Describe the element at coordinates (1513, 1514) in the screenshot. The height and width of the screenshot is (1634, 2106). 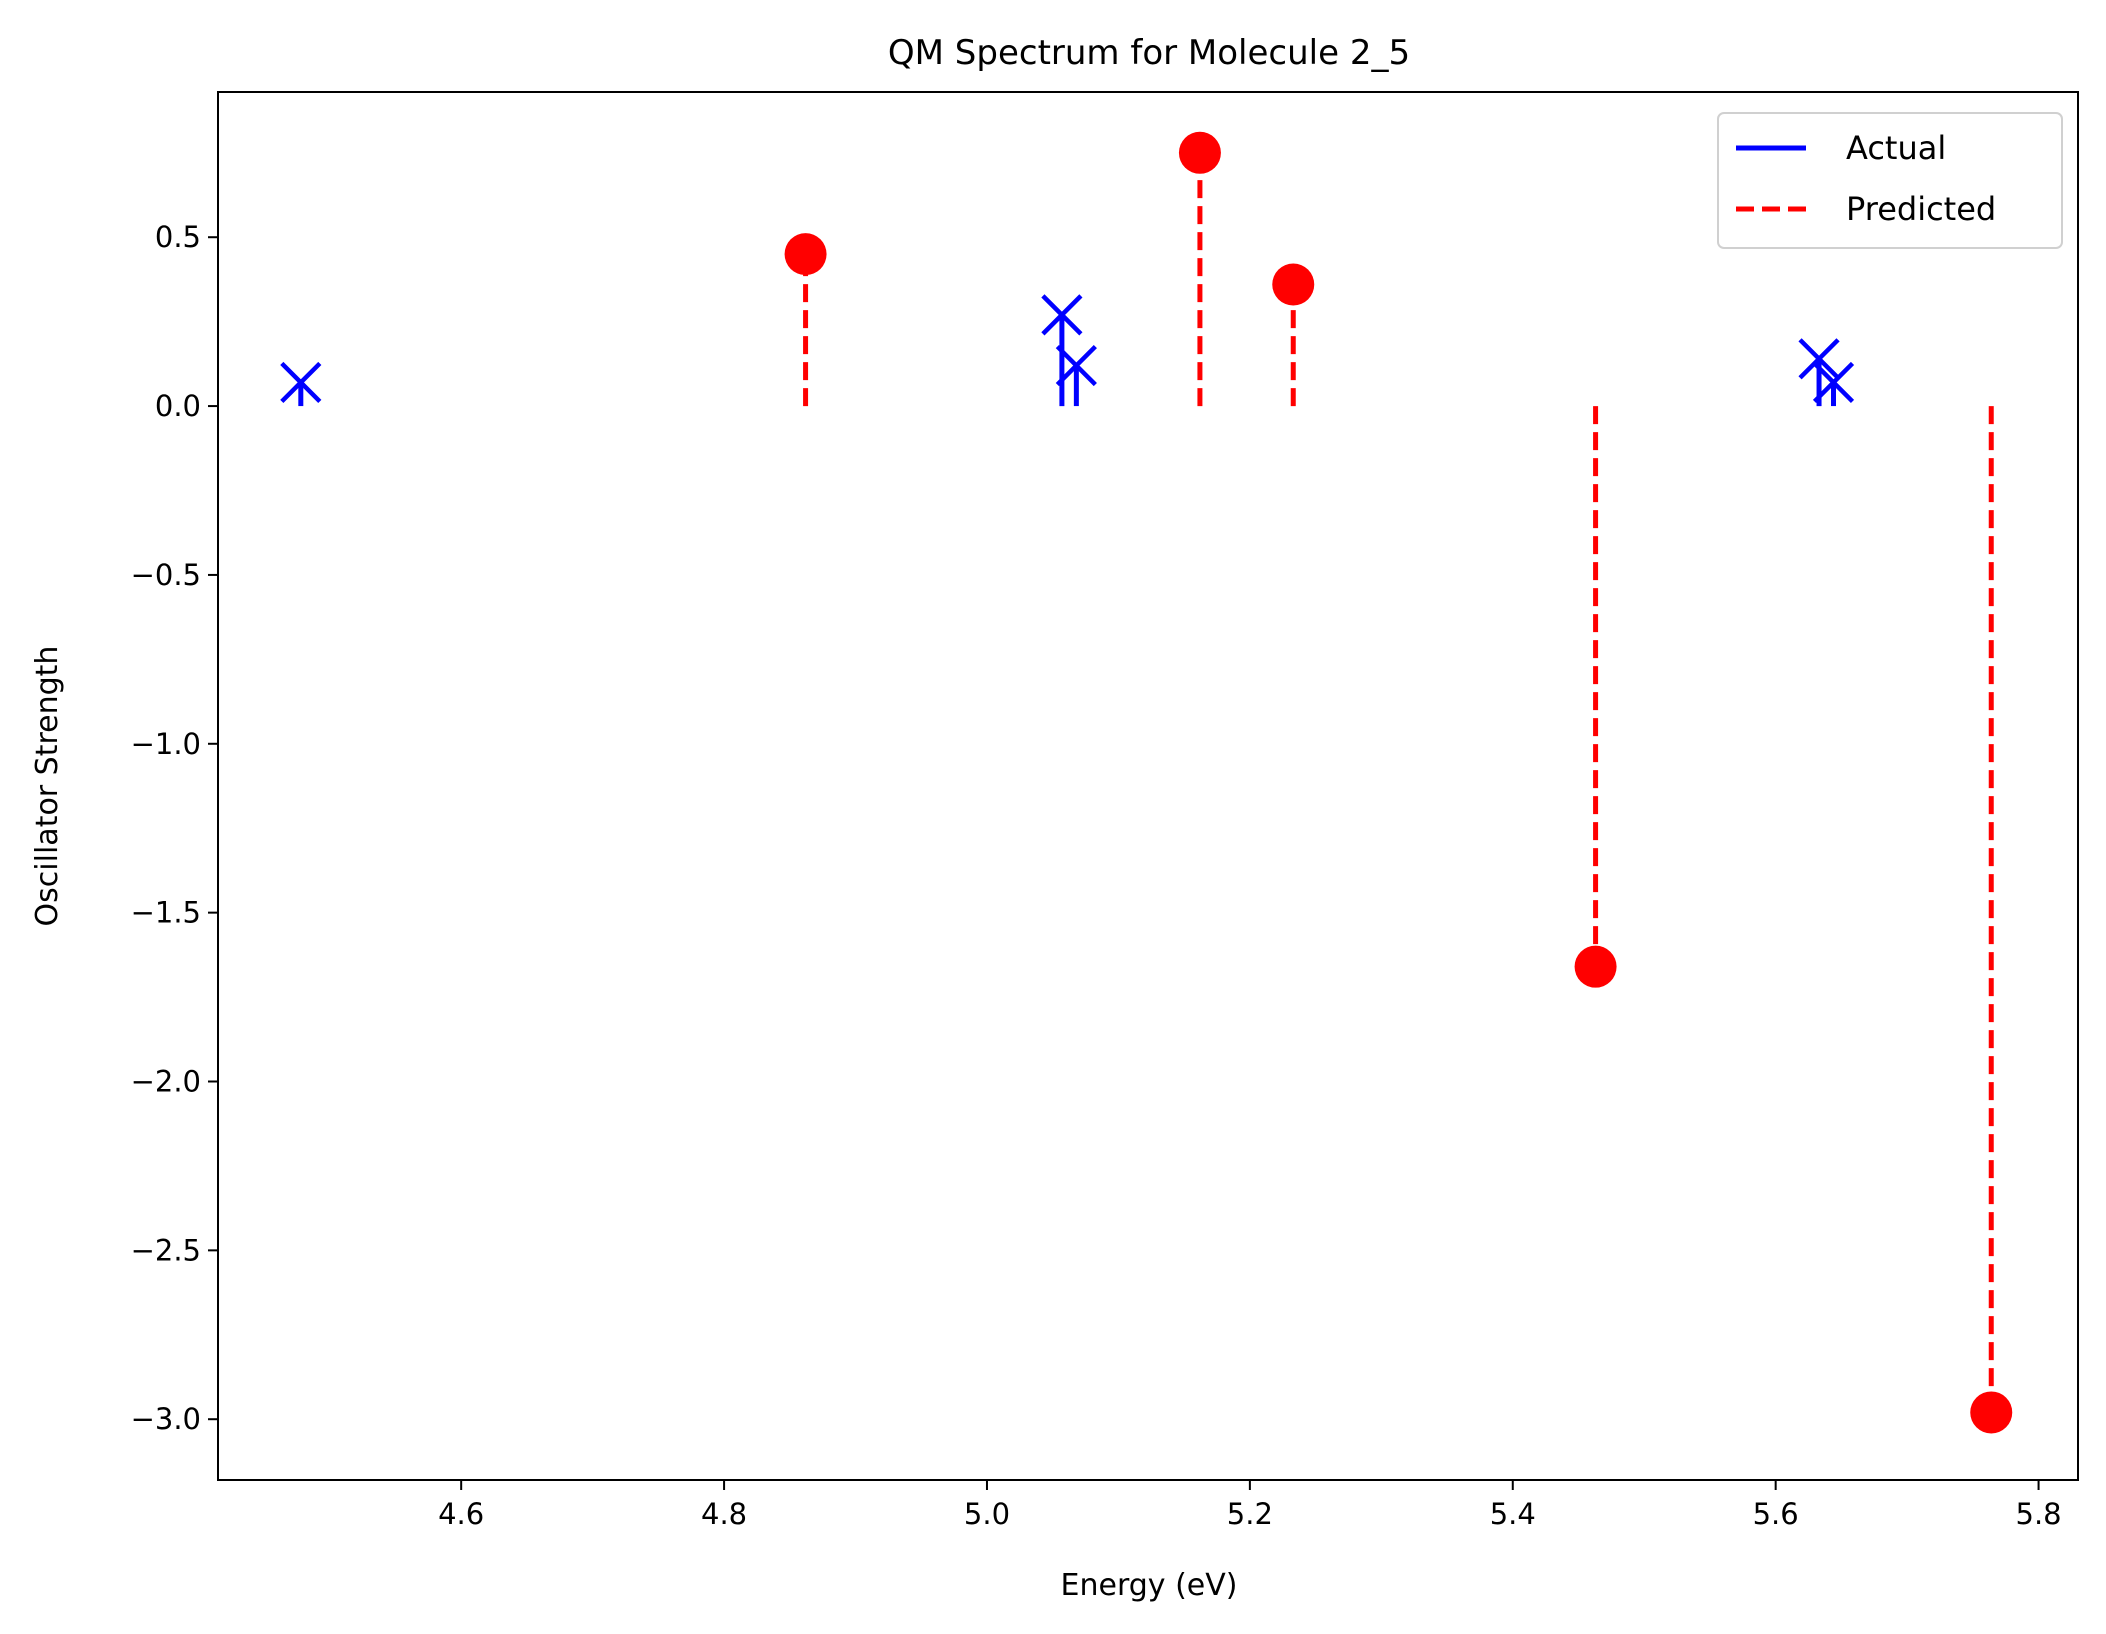
I see `x-tick-label: 5.4` at that location.